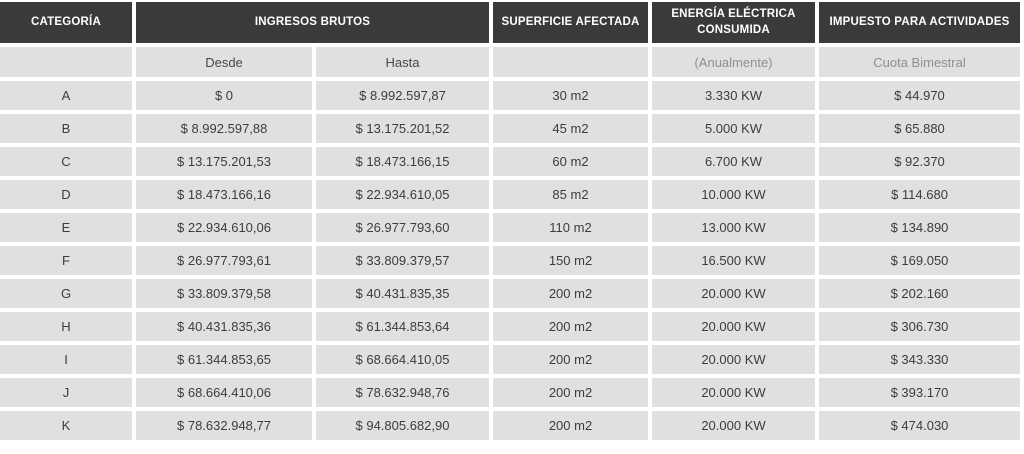 Image resolution: width=1024 pixels, height=454 pixels. Describe the element at coordinates (402, 161) in the screenshot. I see `cell-hasta: $ 18.473.166,15` at that location.